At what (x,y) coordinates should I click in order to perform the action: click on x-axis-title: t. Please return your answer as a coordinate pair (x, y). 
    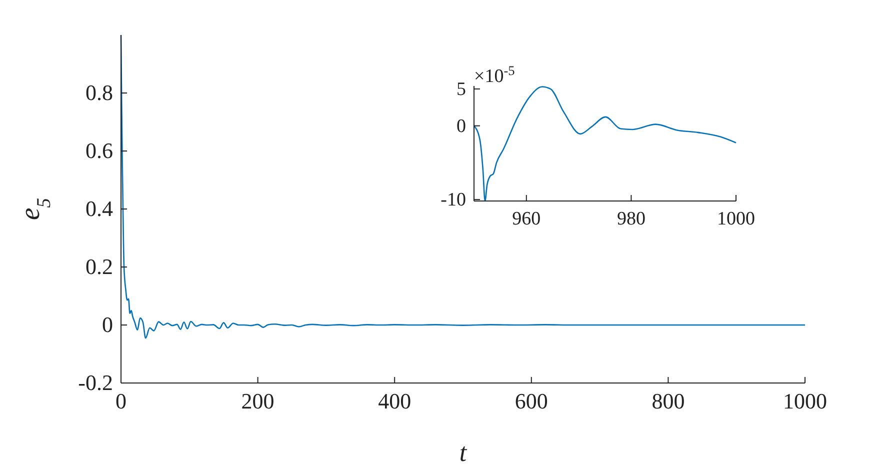
    Looking at the image, I should click on (463, 452).